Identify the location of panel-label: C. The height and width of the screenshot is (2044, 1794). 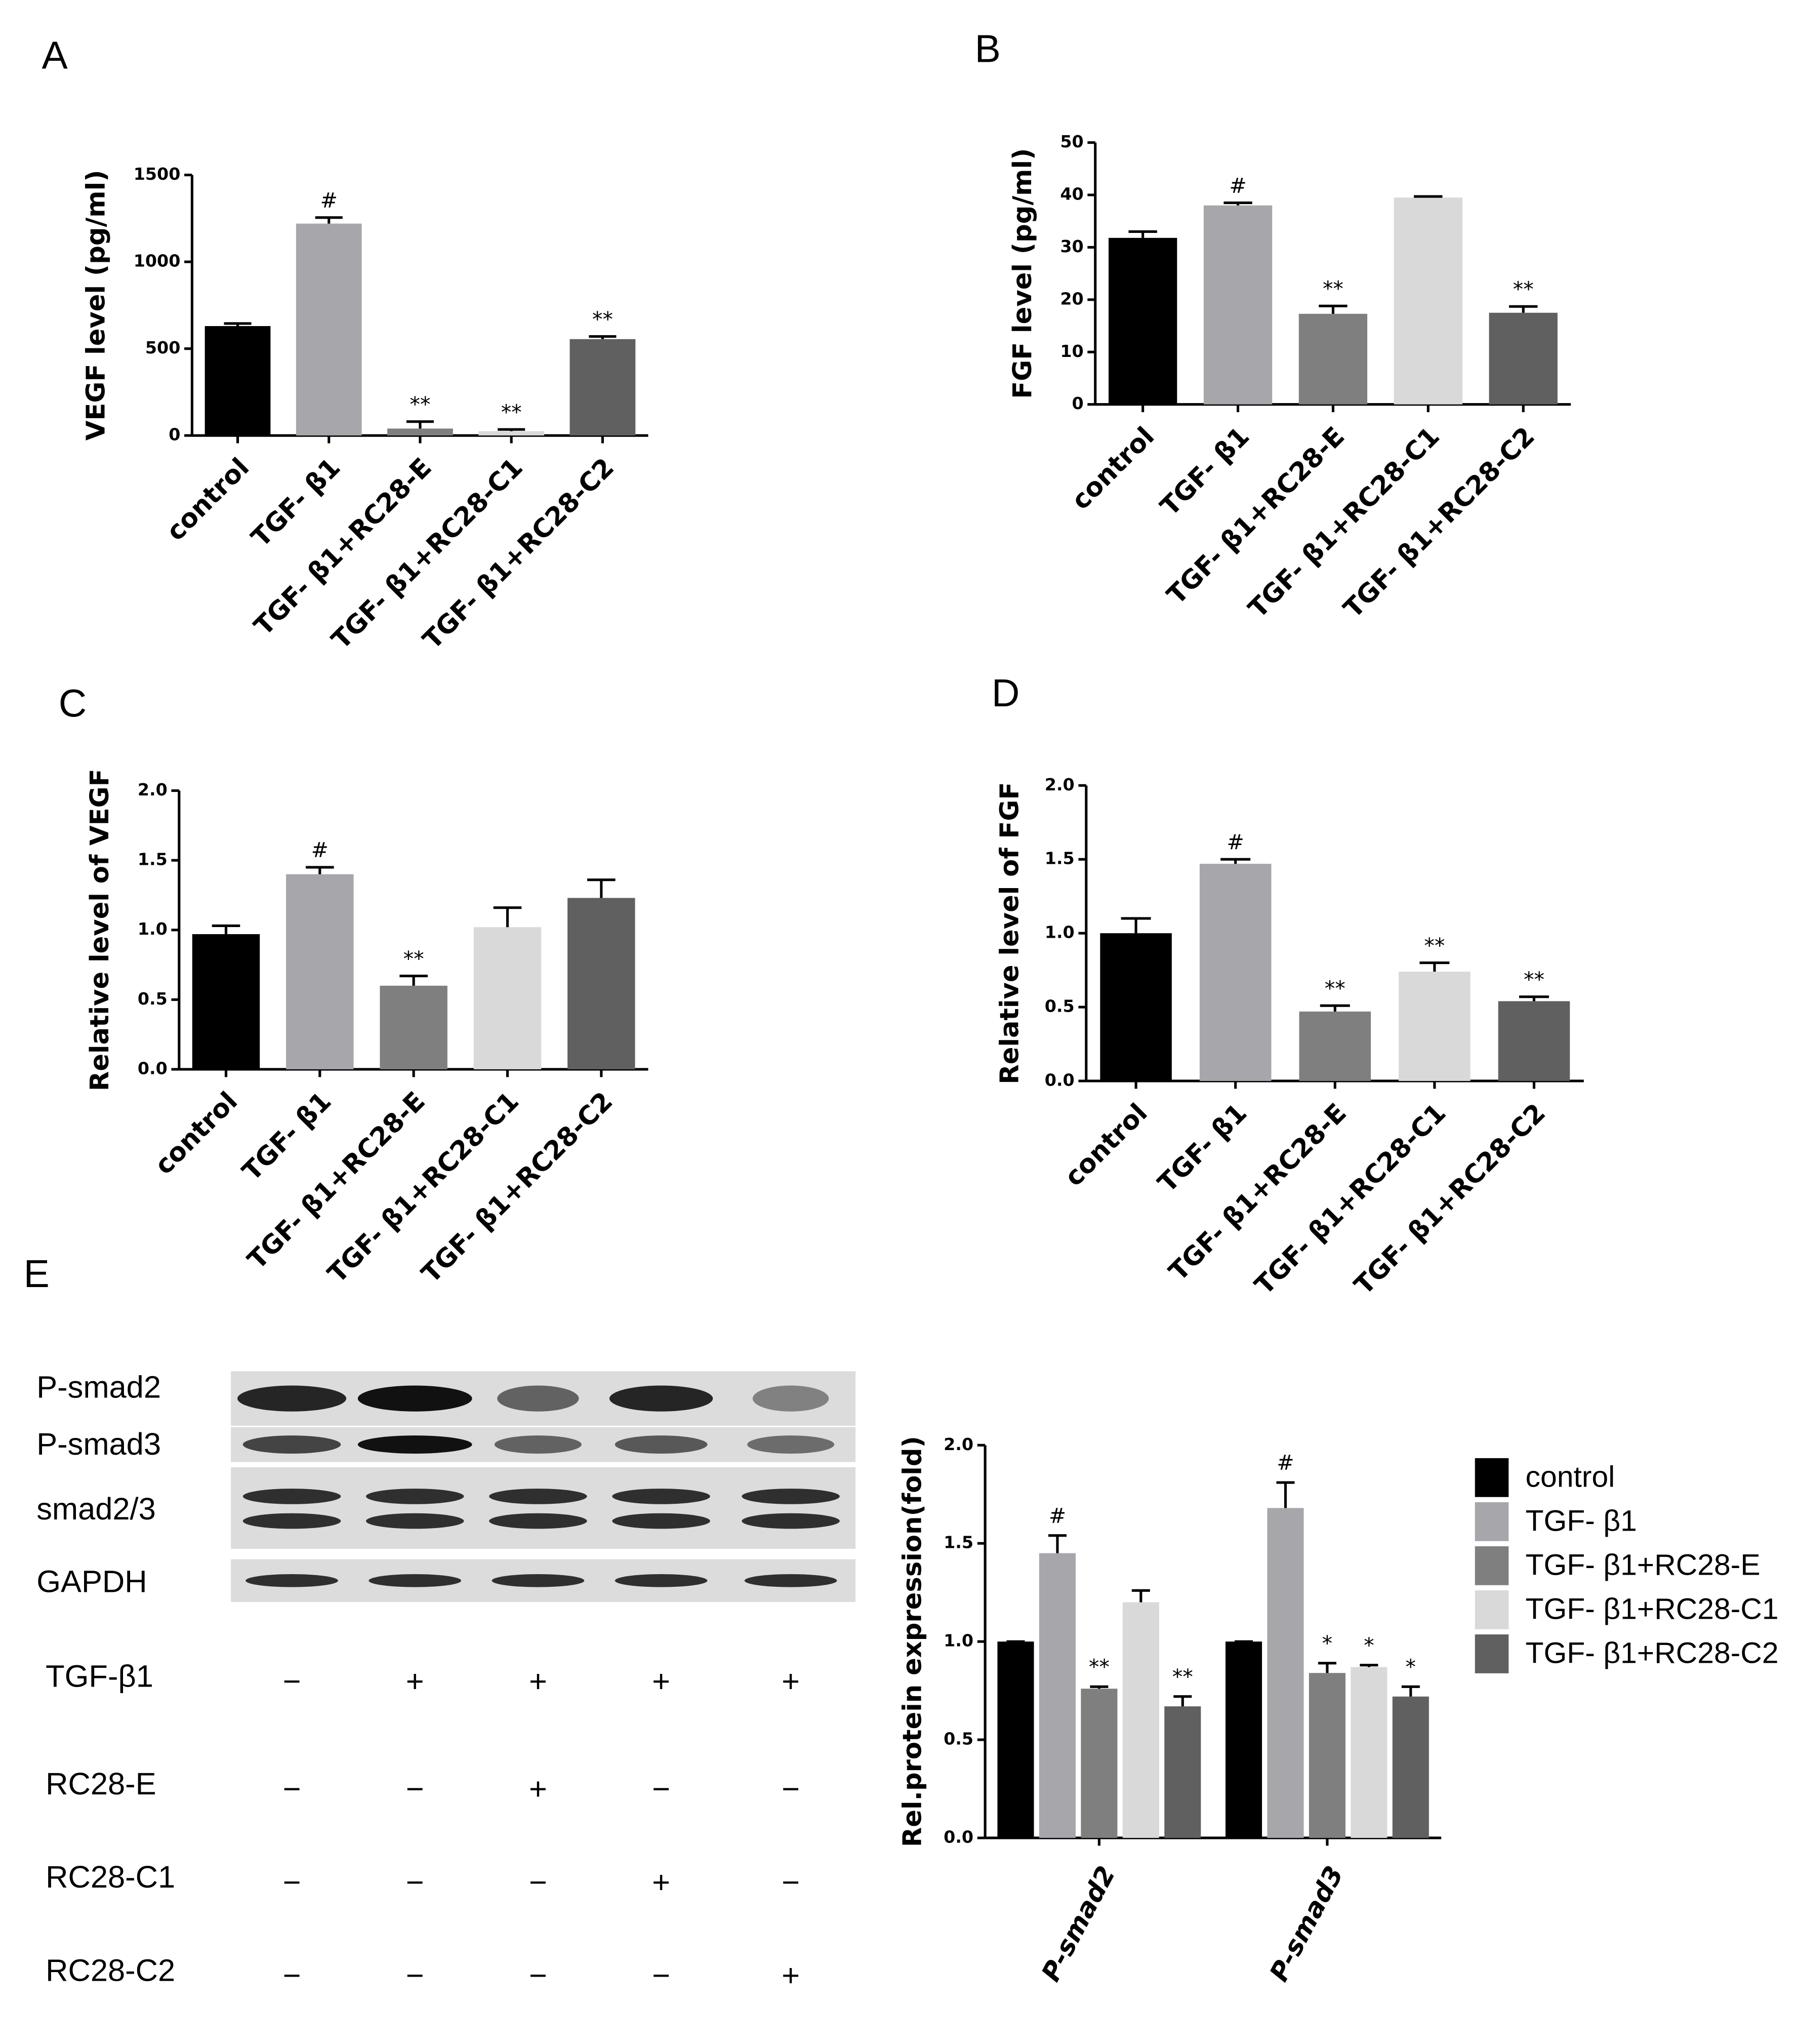
(73, 704).